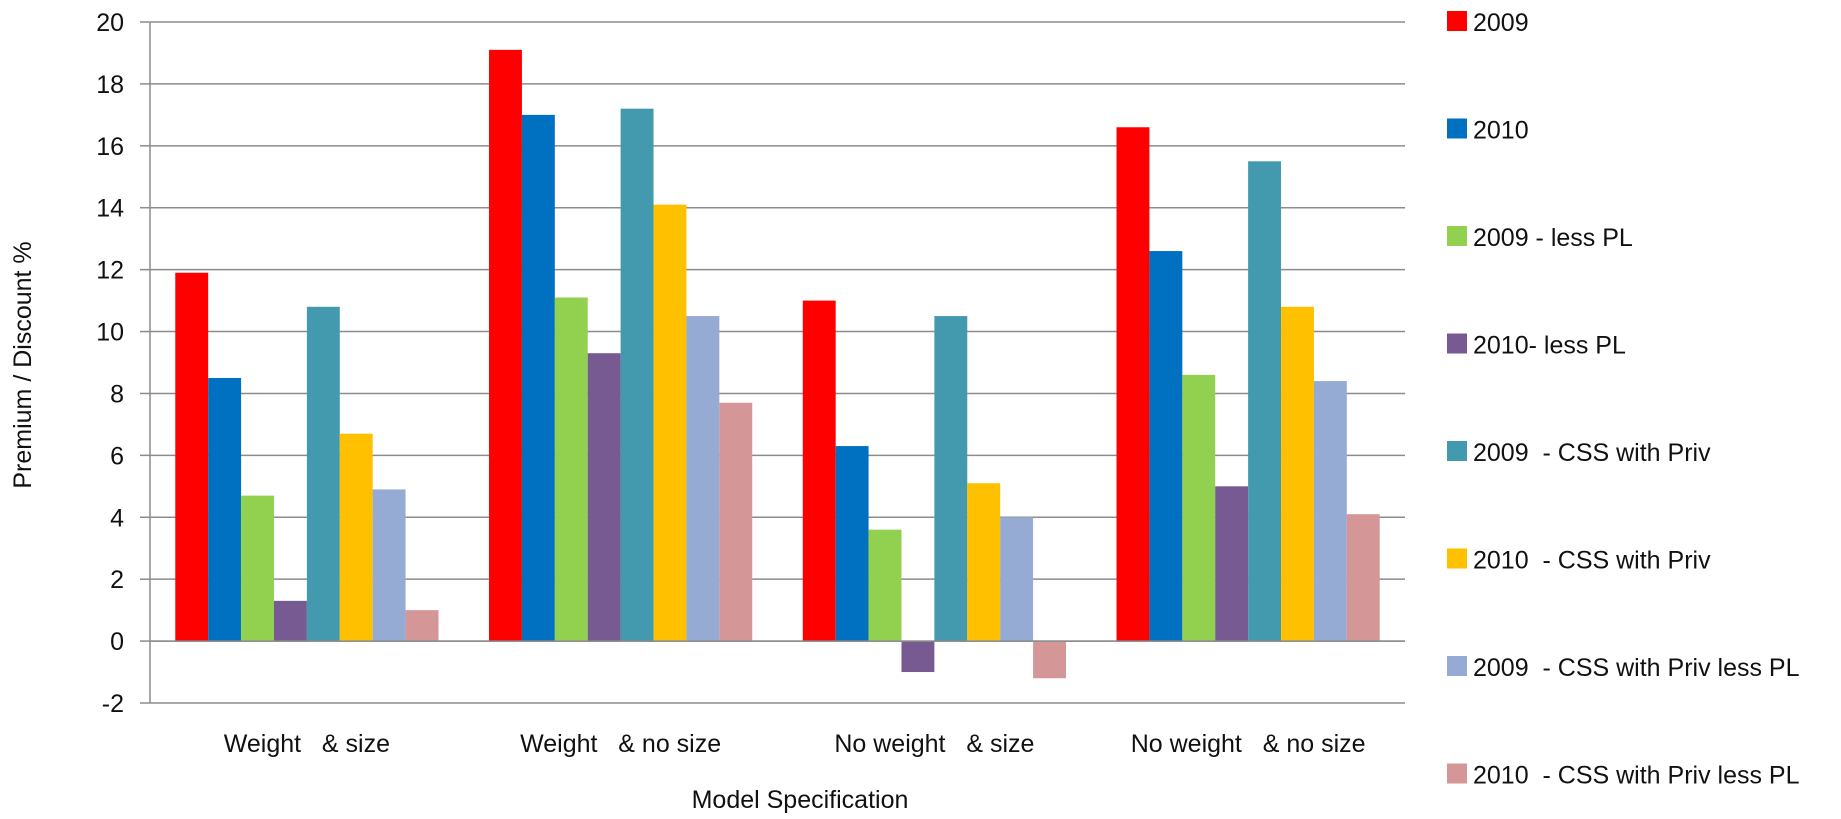 The image size is (1841, 819). I want to click on y-tick-label: 6, so click(117, 456).